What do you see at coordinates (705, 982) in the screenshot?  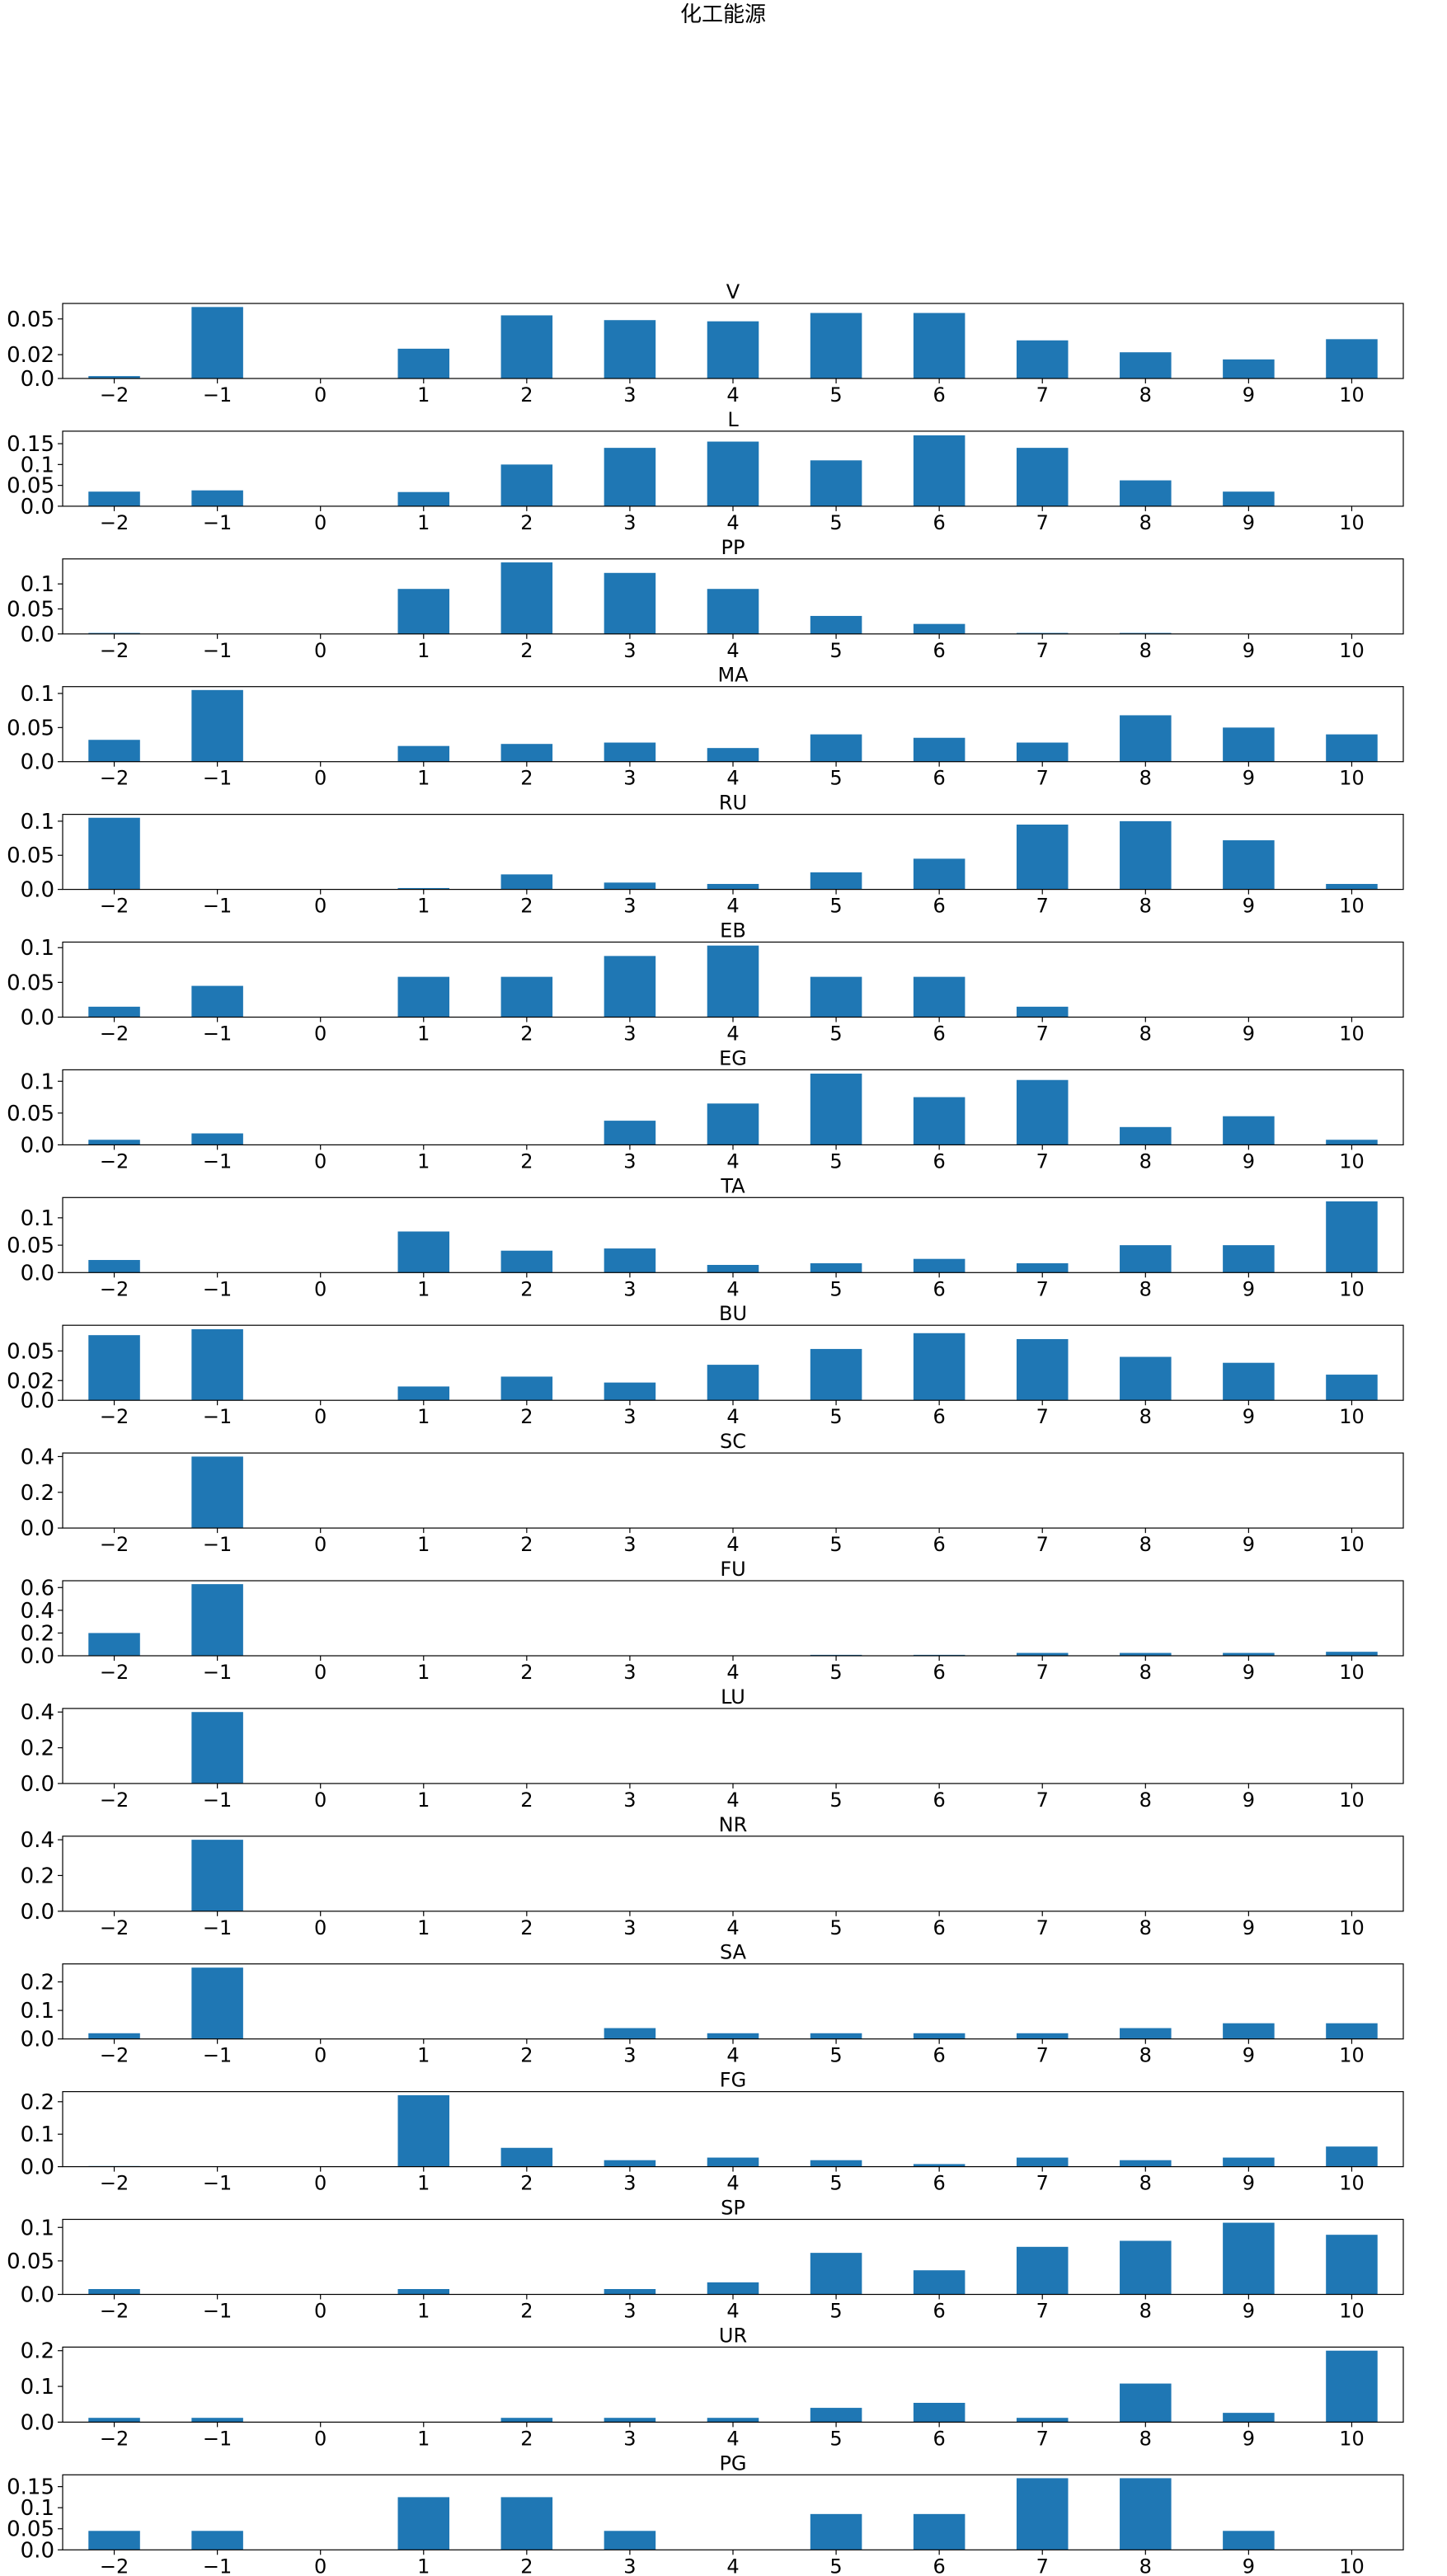 I see `subplot-eb: EB −2 −1 0 1 2 3 4 5 6 7 8 9 10 0.0 0.05 0.1` at bounding box center [705, 982].